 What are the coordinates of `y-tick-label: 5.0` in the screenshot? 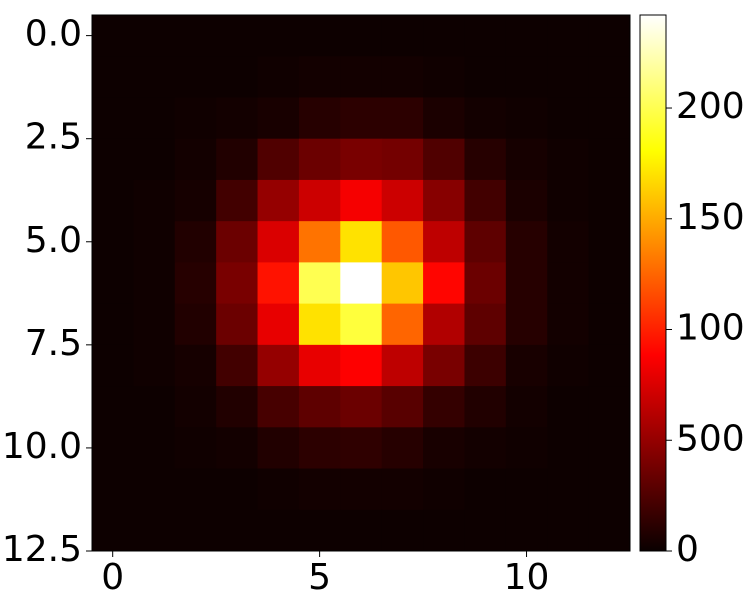 It's located at (53, 240).